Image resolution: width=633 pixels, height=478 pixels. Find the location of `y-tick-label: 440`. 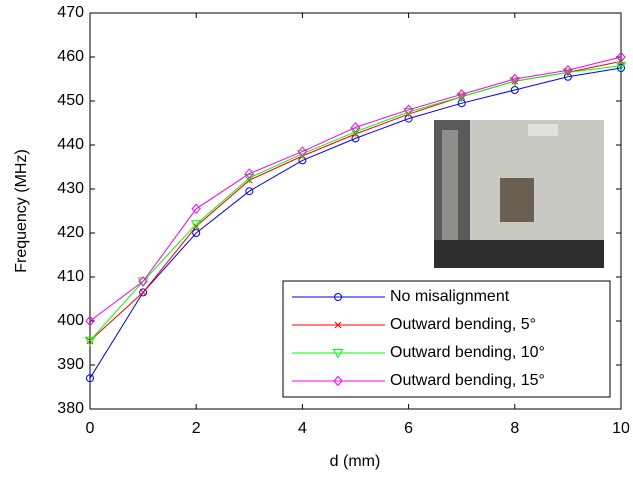

y-tick-label: 440 is located at coordinates (70, 144).